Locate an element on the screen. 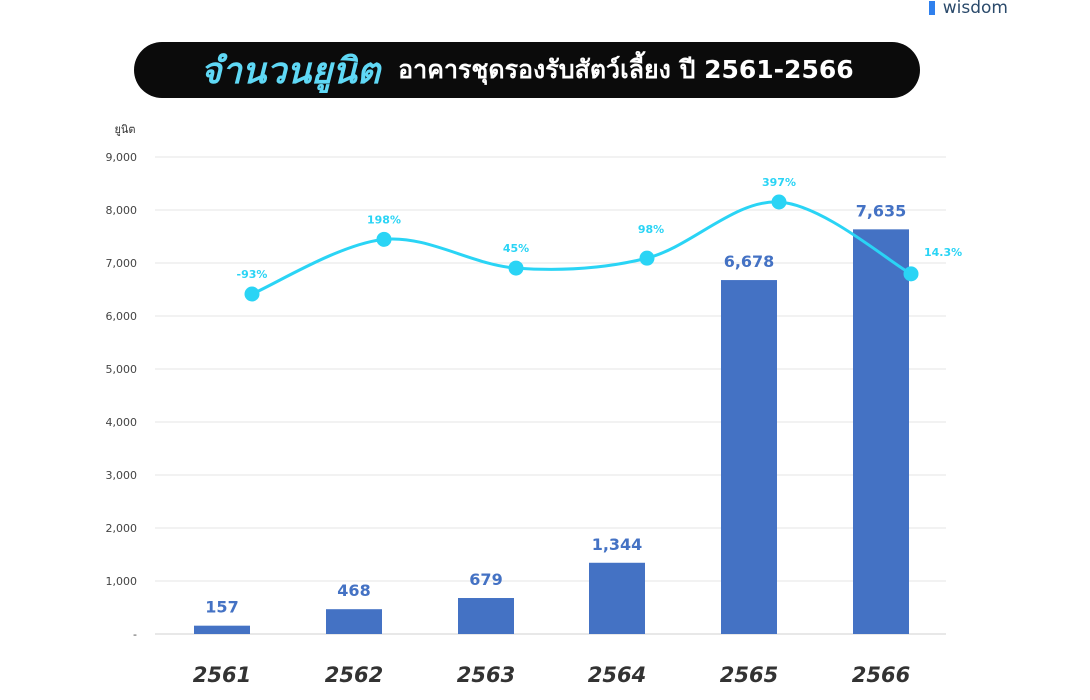 The width and height of the screenshot is (1090, 700). y-tick-label: 5,000 is located at coordinates (122, 369).